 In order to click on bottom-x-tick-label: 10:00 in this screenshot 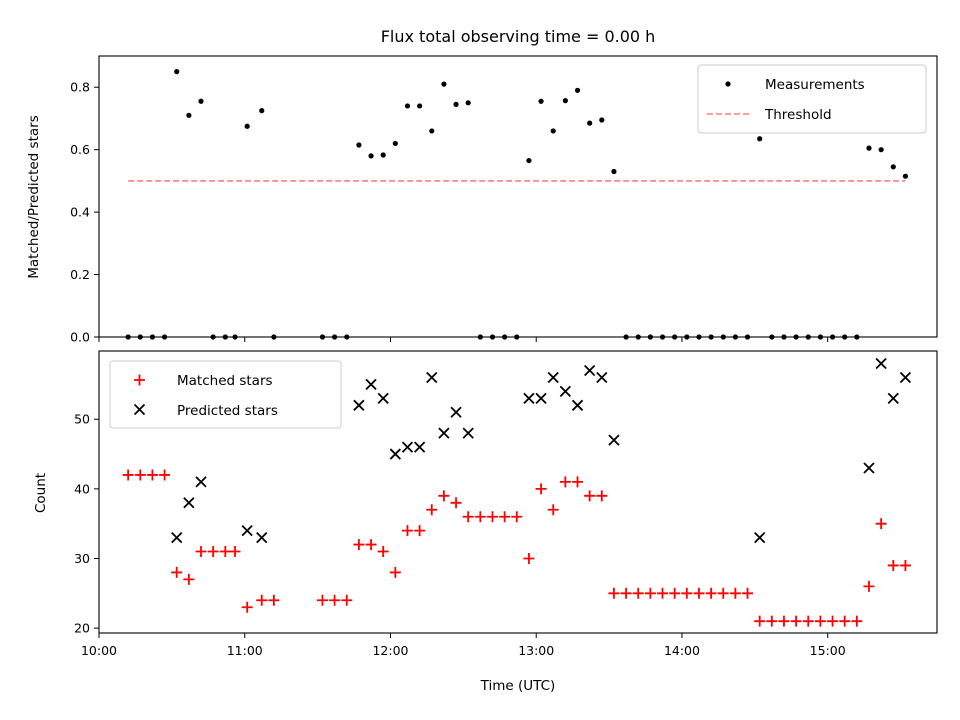, I will do `click(99, 650)`.